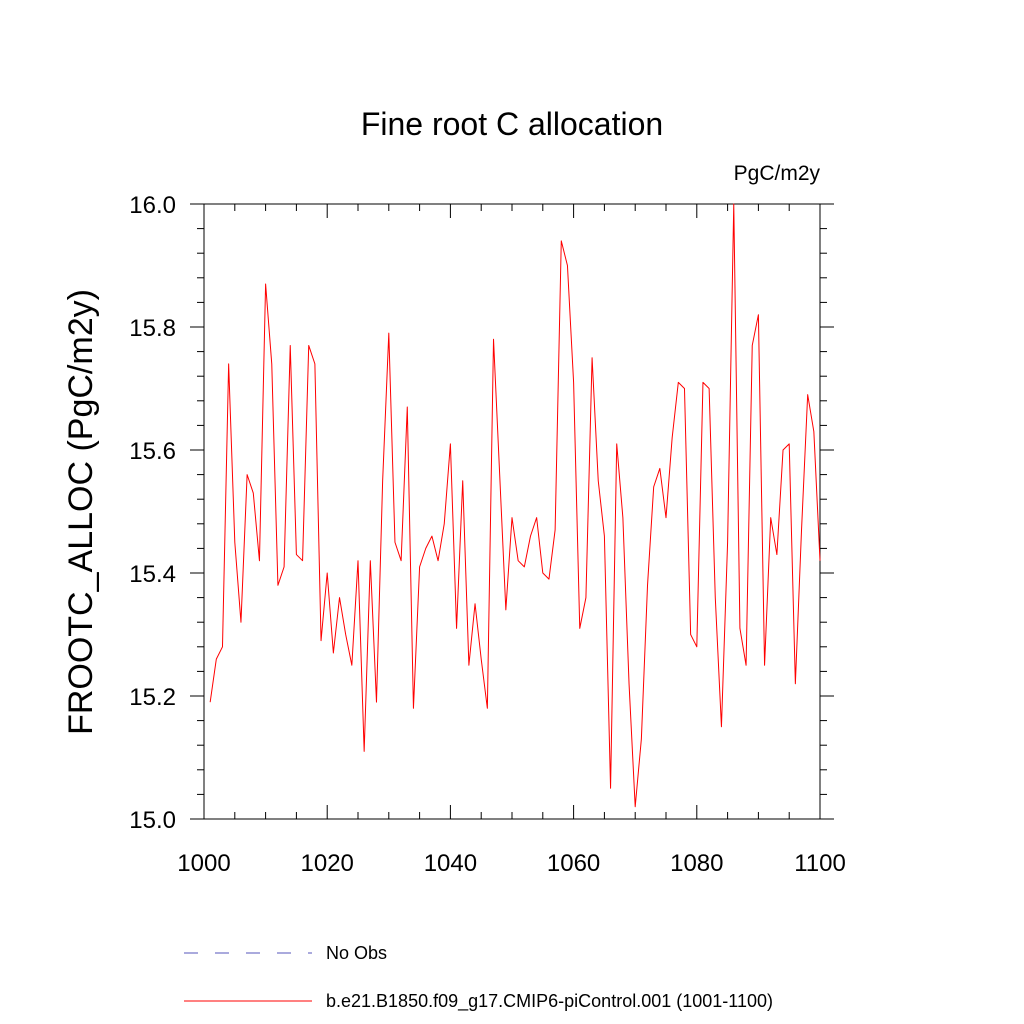  What do you see at coordinates (152, 328) in the screenshot?
I see `y-tick-label: 15.8` at bounding box center [152, 328].